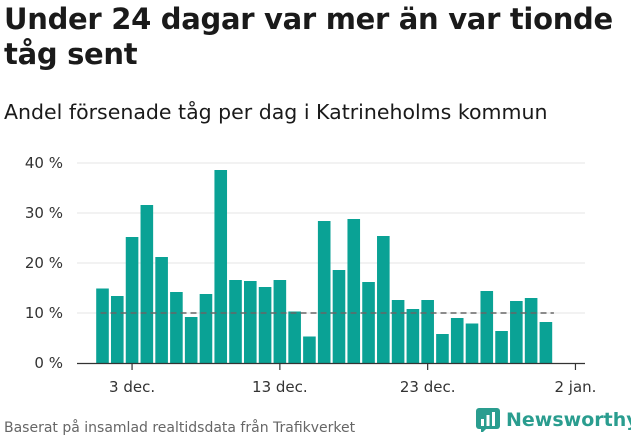  Describe the element at coordinates (44, 313) in the screenshot. I see `y-tick-label: 10 %` at that location.